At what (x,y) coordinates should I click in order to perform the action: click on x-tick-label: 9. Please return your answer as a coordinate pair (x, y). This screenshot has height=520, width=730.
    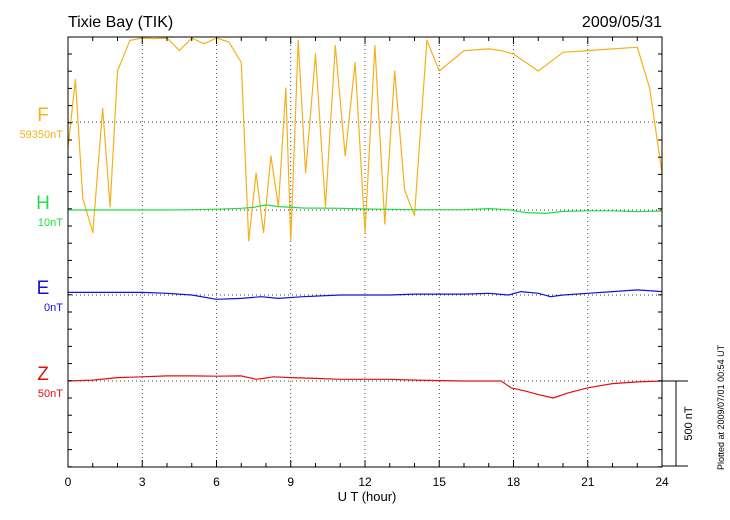
    Looking at the image, I should click on (290, 482).